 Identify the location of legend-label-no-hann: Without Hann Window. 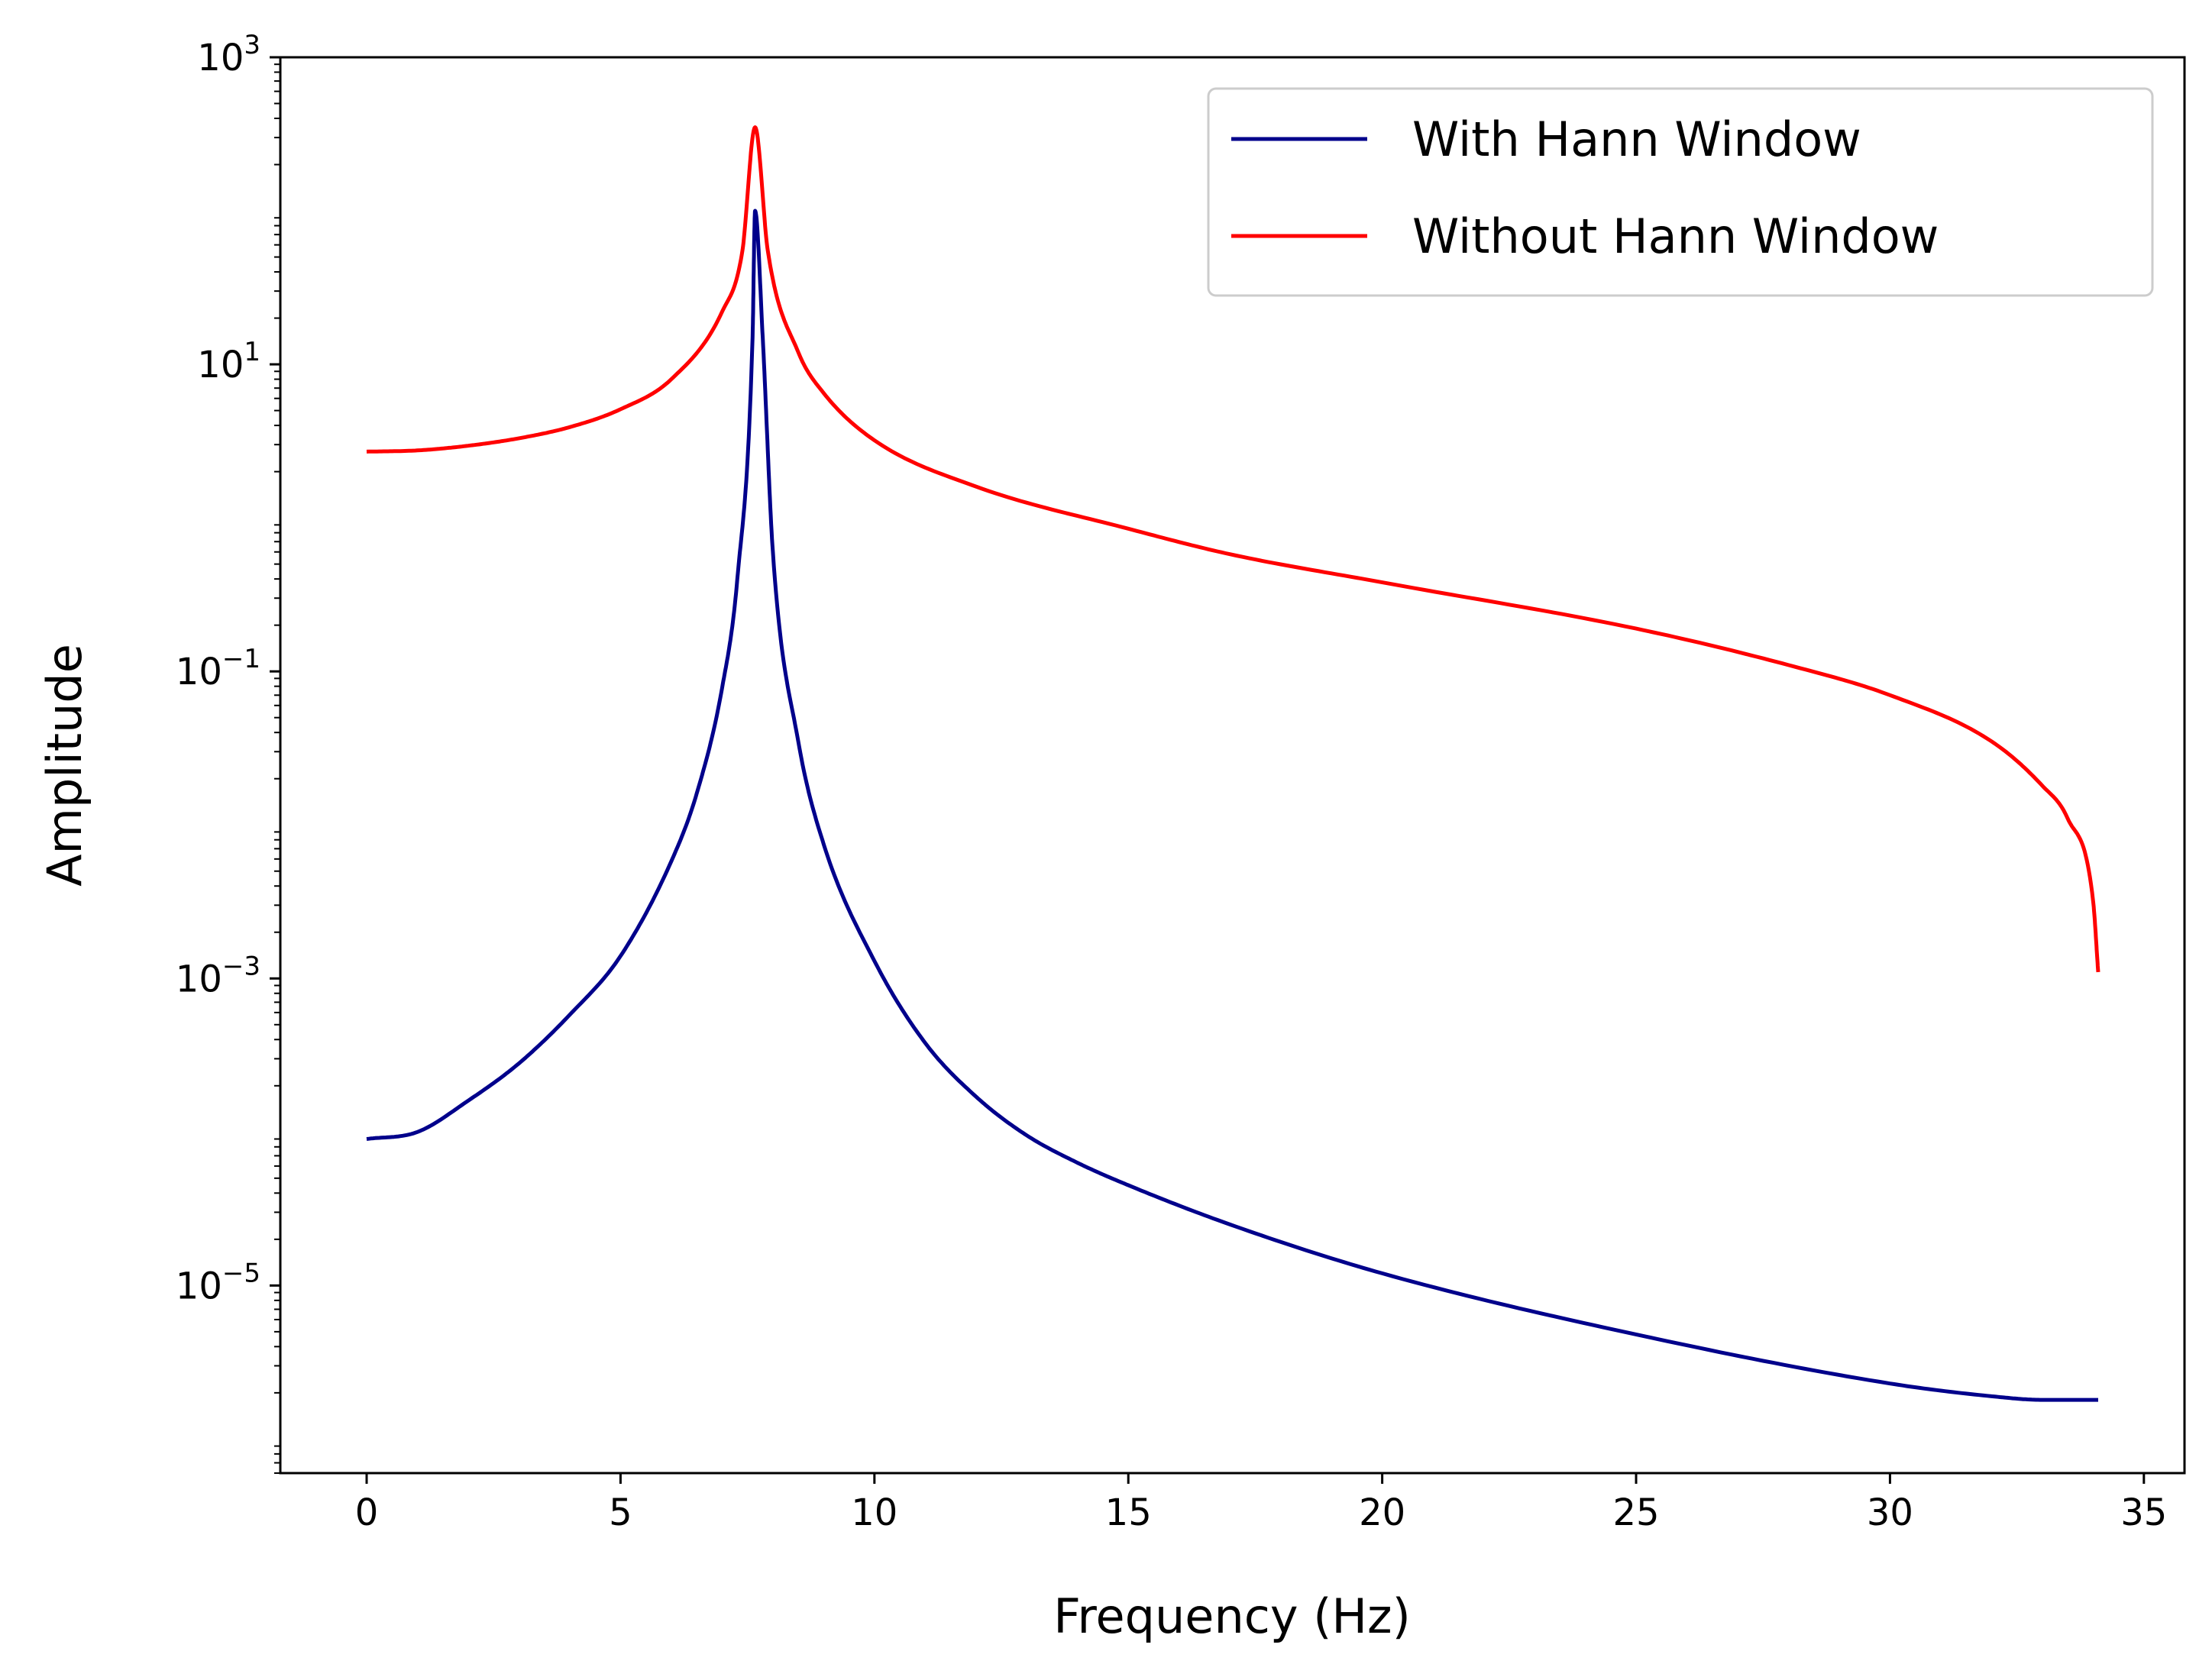
(1675, 236).